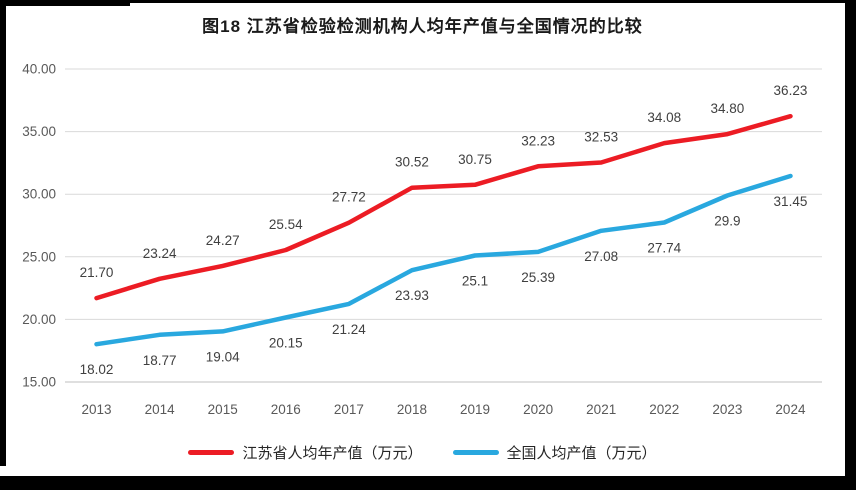 This screenshot has width=856, height=490. What do you see at coordinates (538, 140) in the screenshot?
I see `data-label: 32.23` at bounding box center [538, 140].